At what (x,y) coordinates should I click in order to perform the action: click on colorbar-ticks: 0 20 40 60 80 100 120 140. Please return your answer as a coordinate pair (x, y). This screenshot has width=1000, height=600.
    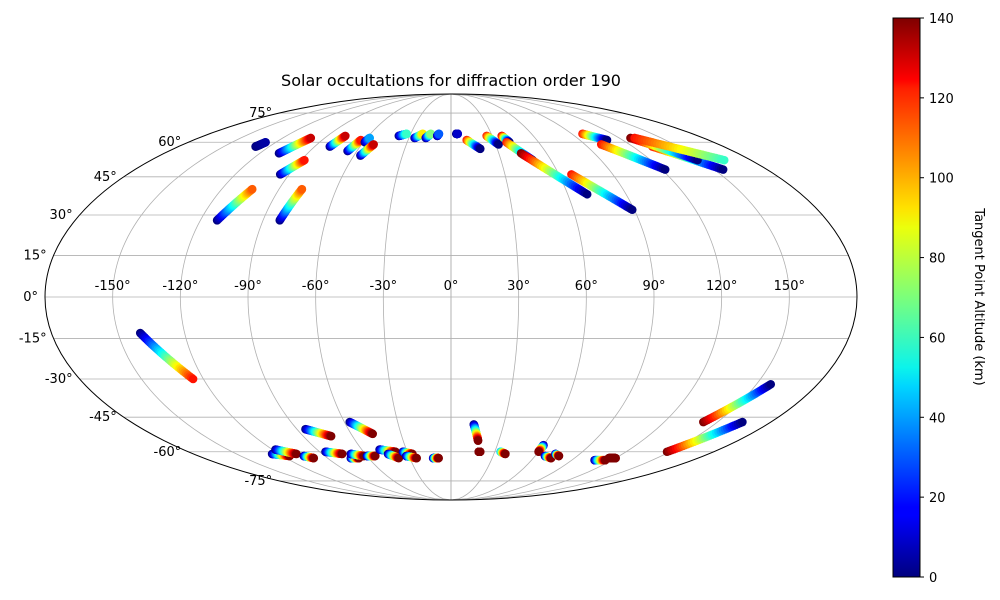
    Looking at the image, I should click on (937, 299).